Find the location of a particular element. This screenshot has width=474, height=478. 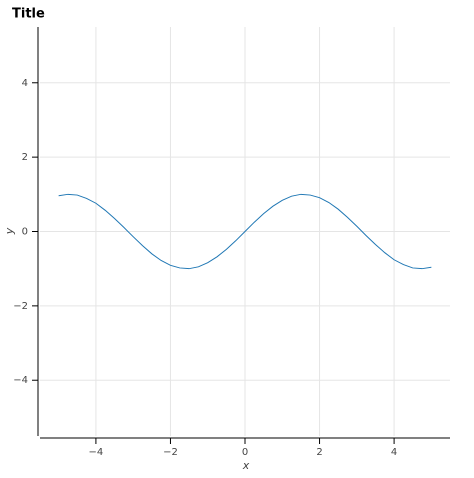

x-tick-label: −2 is located at coordinates (170, 452).